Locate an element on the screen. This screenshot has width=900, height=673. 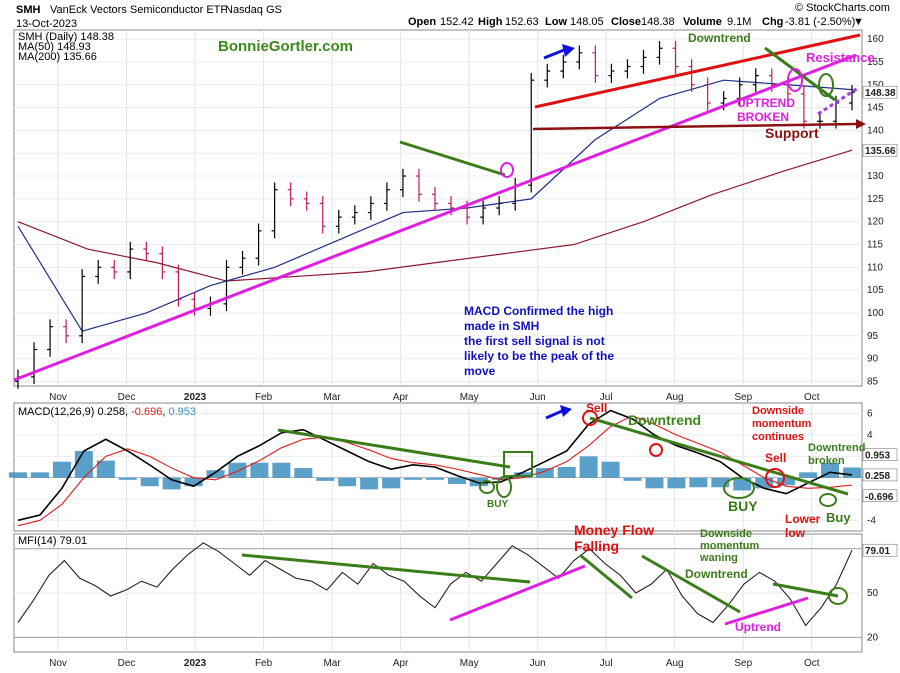
macd-legend: MACD(12,26,9) 0.258, -0.696, 0.953 is located at coordinates (107, 412).